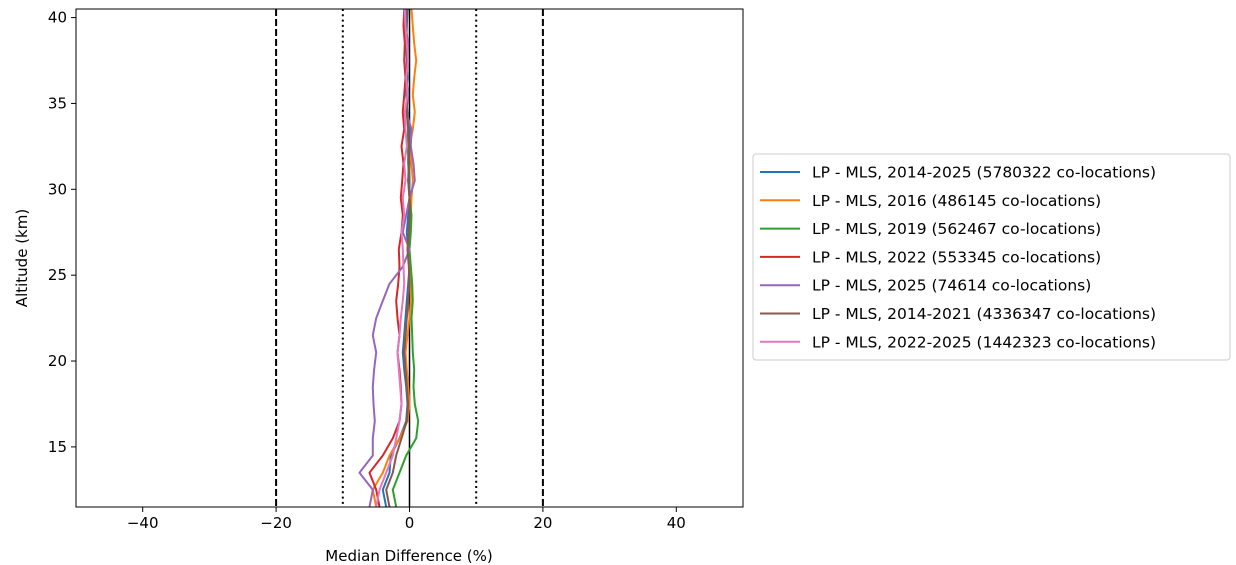 This screenshot has width=1236, height=565. What do you see at coordinates (410, 523) in the screenshot?
I see `x-tick-label: 0` at bounding box center [410, 523].